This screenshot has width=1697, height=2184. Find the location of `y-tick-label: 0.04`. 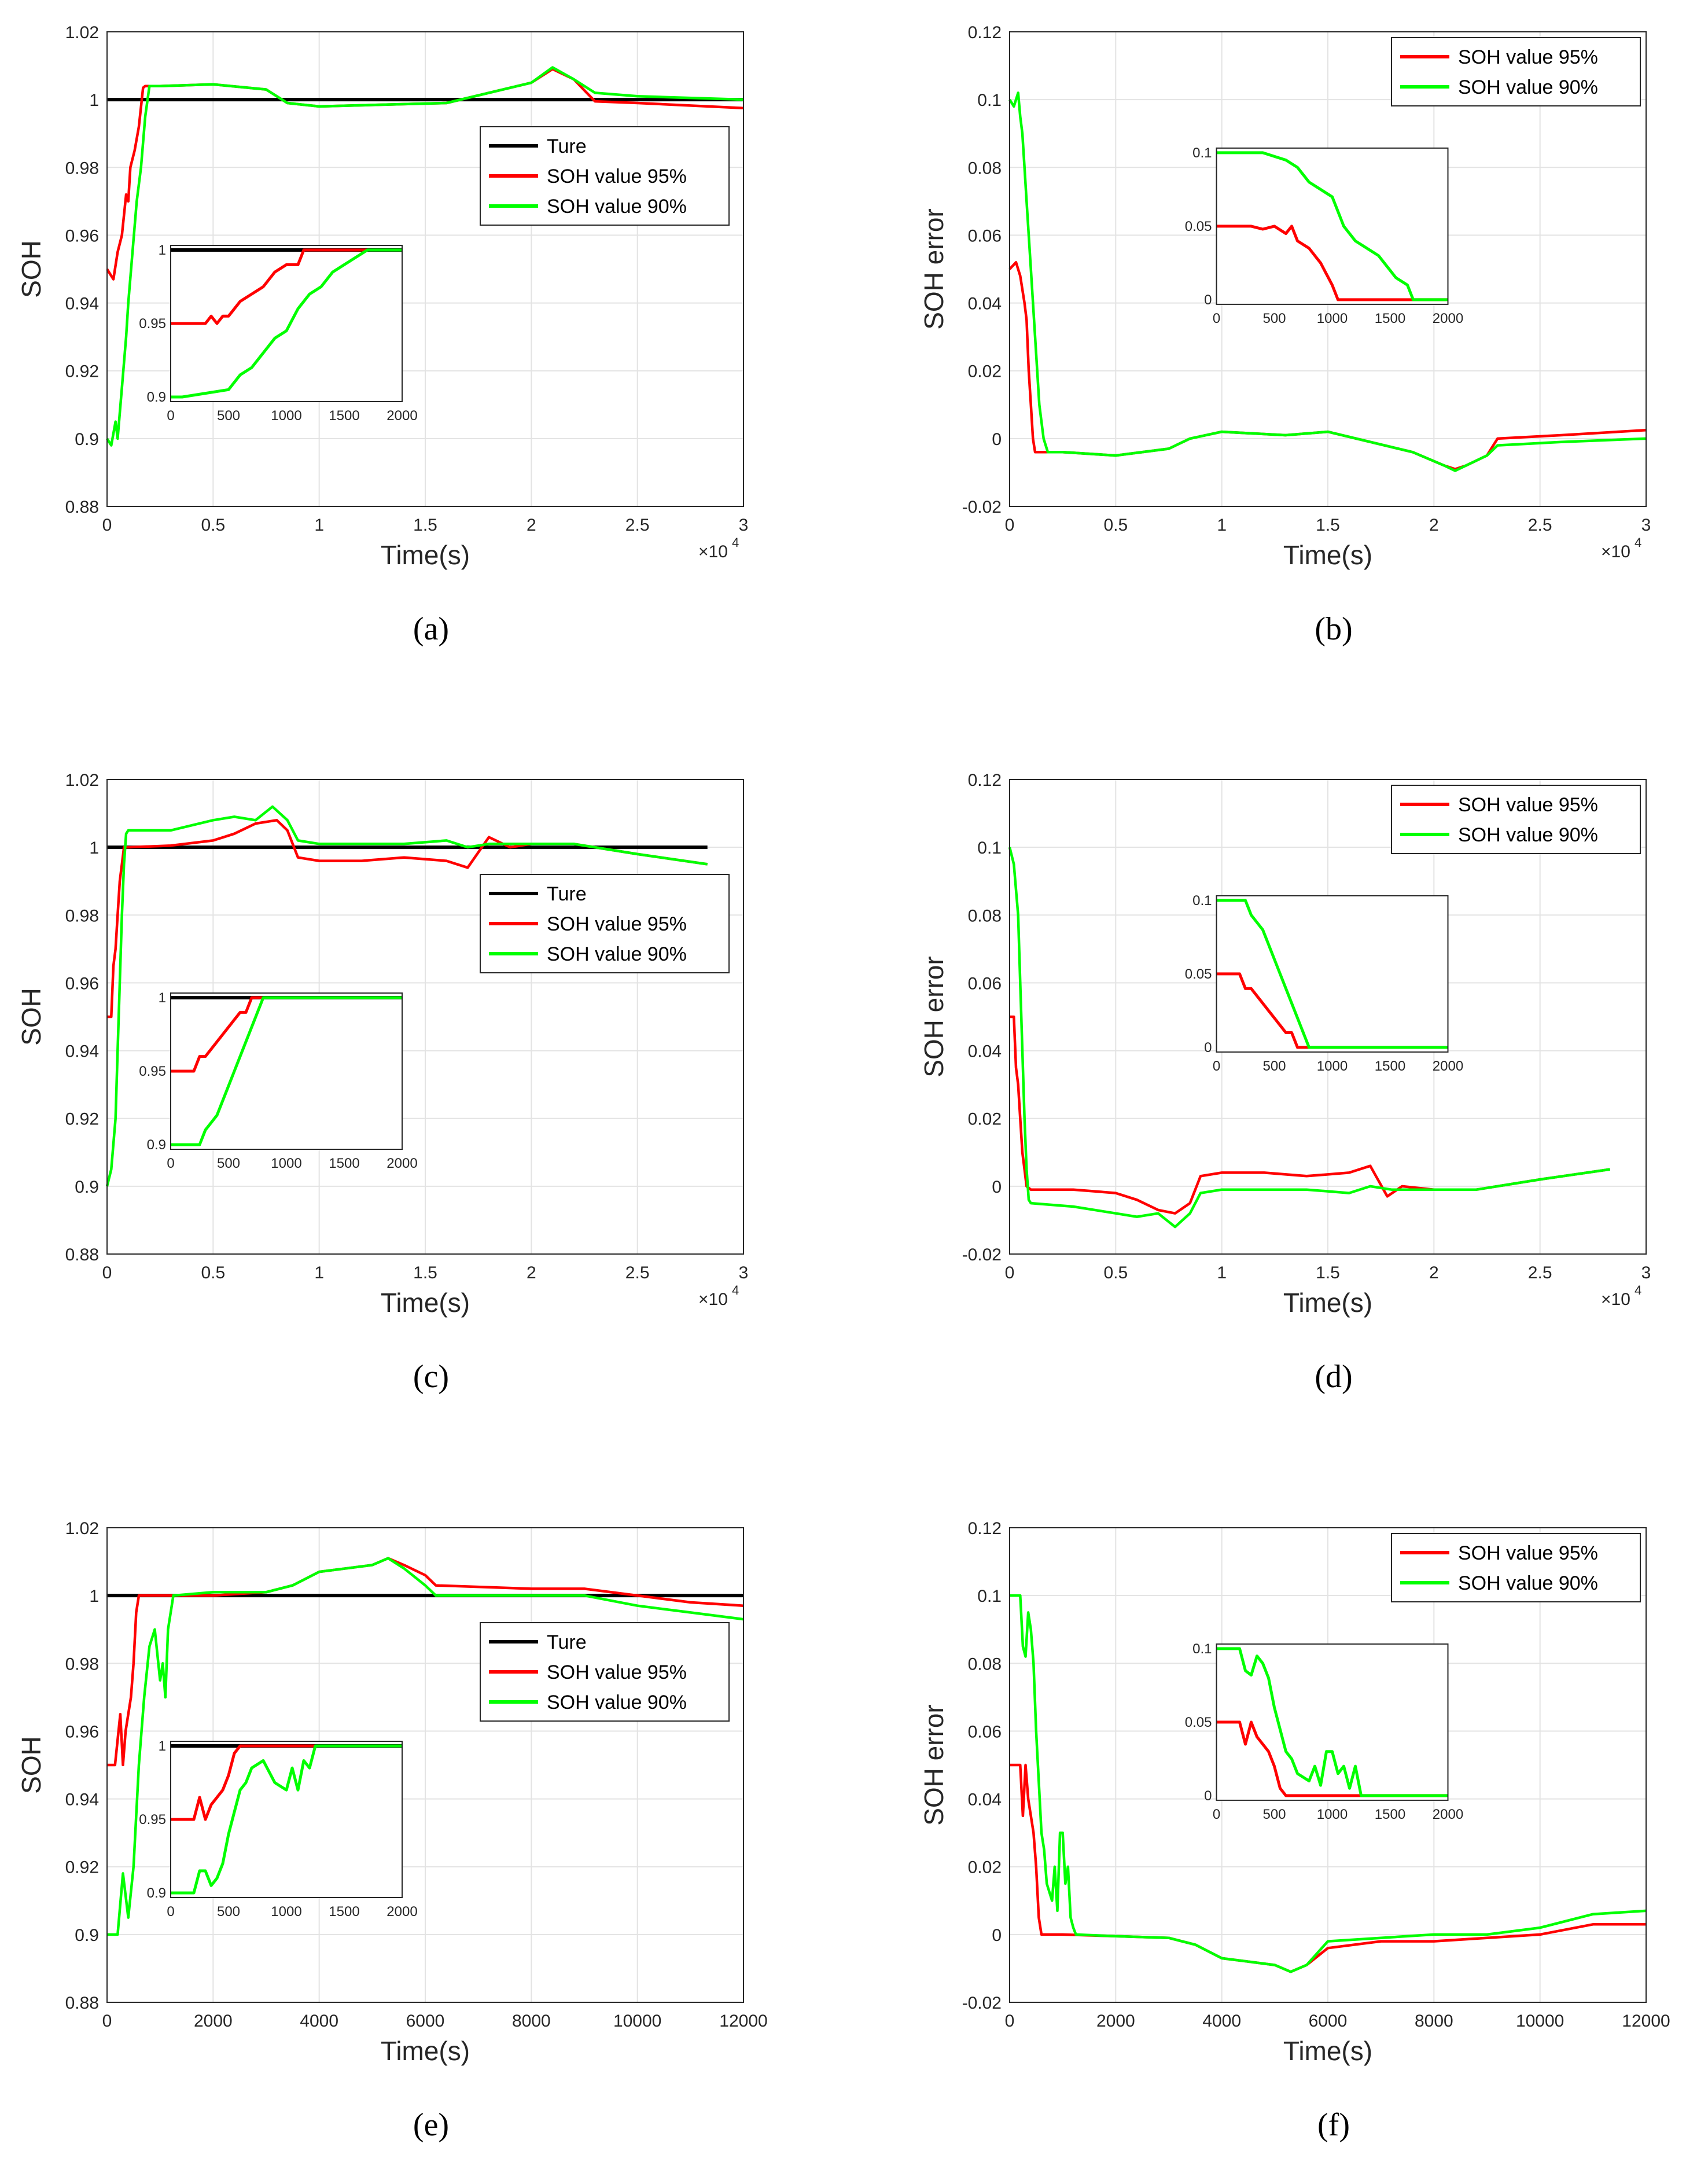

y-tick-label: 0.04 is located at coordinates (985, 1800).